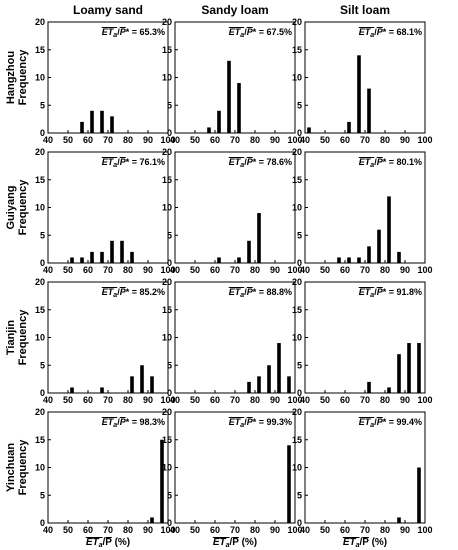 The height and width of the screenshot is (550, 458). What do you see at coordinates (133, 293) in the screenshot?
I see `annotation-label: ETa/P* = 85.2%` at bounding box center [133, 293].